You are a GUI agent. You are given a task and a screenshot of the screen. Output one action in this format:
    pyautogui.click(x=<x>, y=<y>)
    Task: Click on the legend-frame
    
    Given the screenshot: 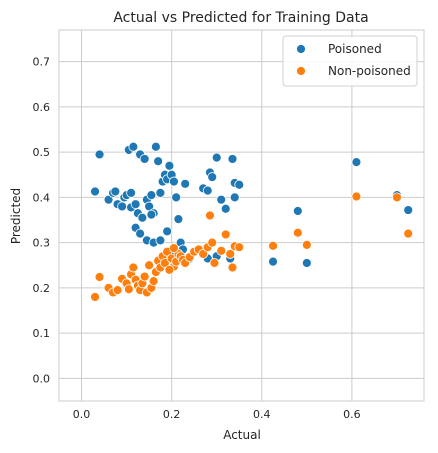 What is the action you would take?
    pyautogui.click(x=350, y=61)
    